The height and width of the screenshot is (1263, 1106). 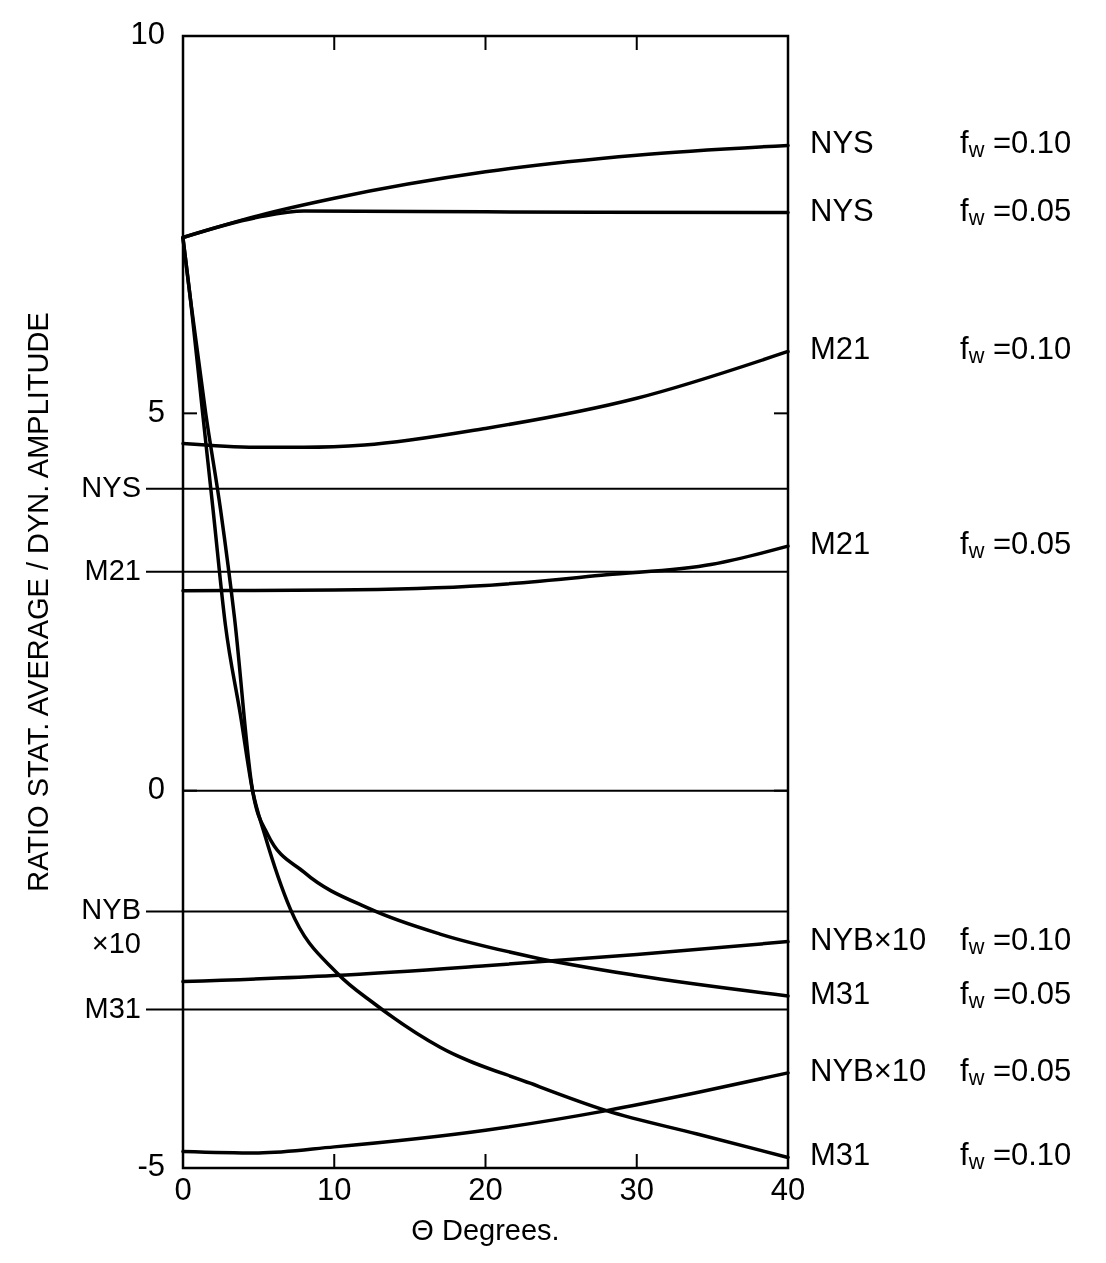 What do you see at coordinates (941, 1072) in the screenshot?
I see `series-label: NYB×10 f$_{w}$ =0.05` at bounding box center [941, 1072].